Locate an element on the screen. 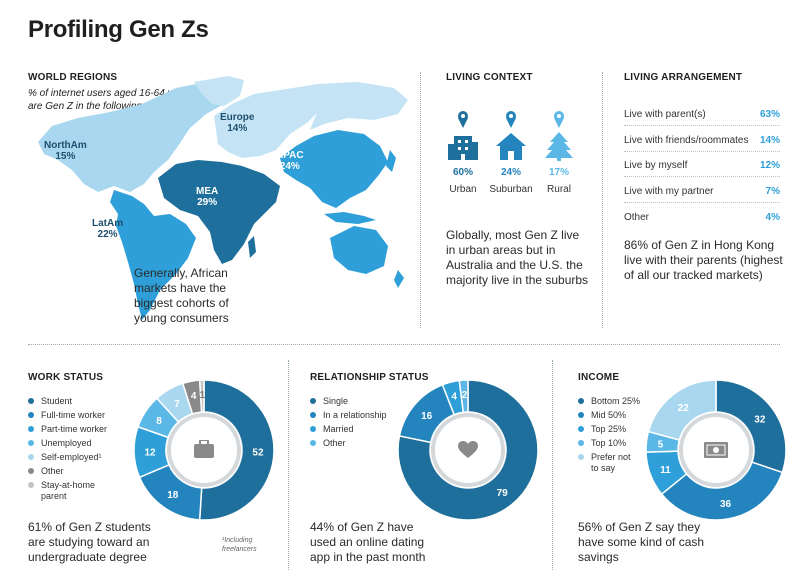  region-label-mea: MEA 29% is located at coordinates (207, 197).